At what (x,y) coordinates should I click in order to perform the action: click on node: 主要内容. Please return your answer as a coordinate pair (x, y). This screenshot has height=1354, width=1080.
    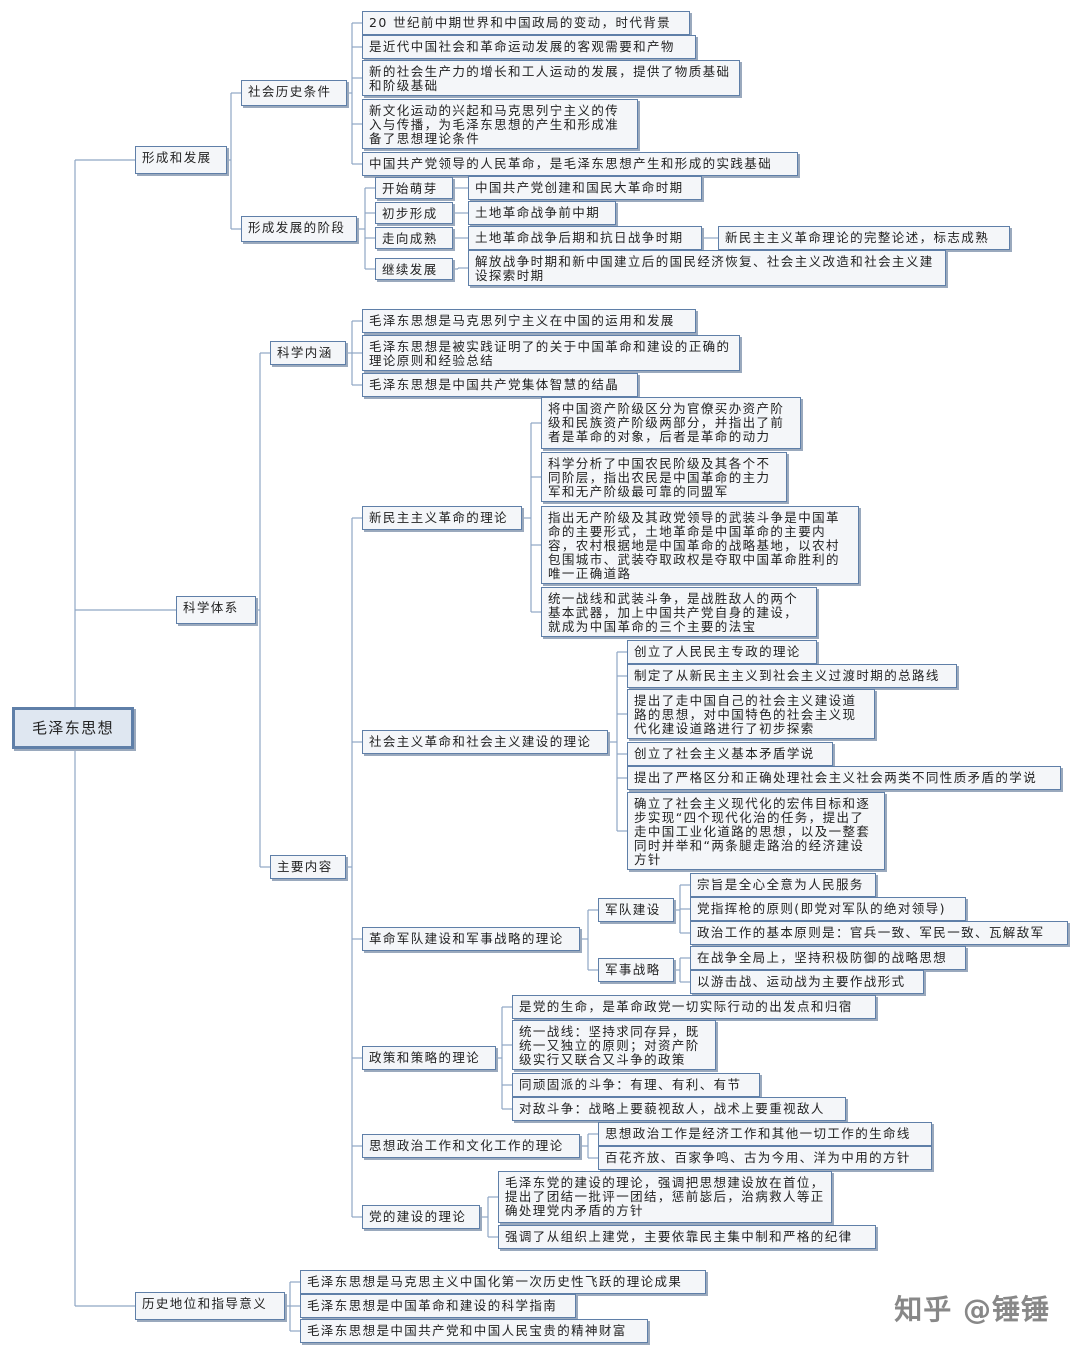
    Looking at the image, I should click on (308, 867).